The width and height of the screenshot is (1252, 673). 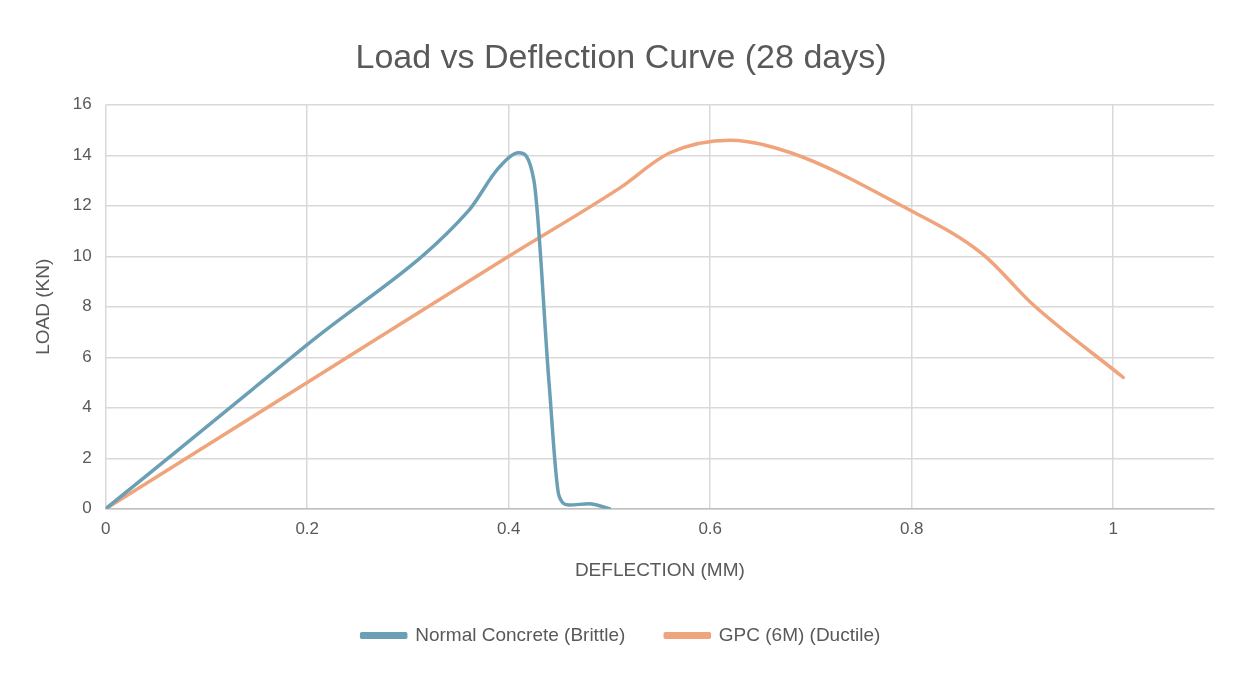 I want to click on legend-label: Normal Concrete (Brittle), so click(x=520, y=634).